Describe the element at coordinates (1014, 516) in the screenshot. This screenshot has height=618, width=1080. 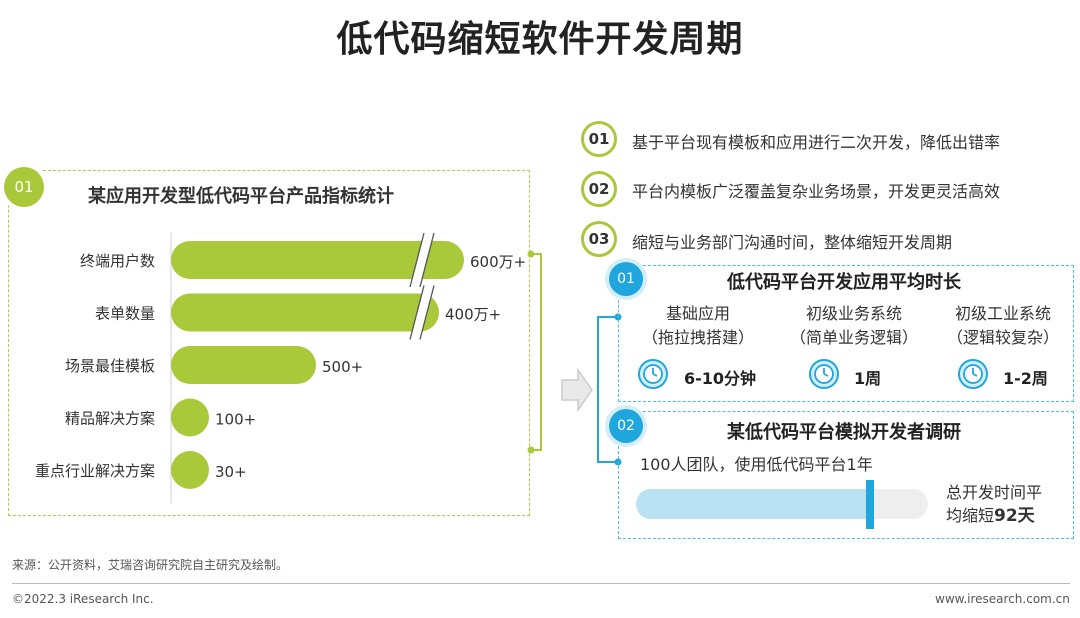
I see `dev-time-note-value: 92天` at that location.